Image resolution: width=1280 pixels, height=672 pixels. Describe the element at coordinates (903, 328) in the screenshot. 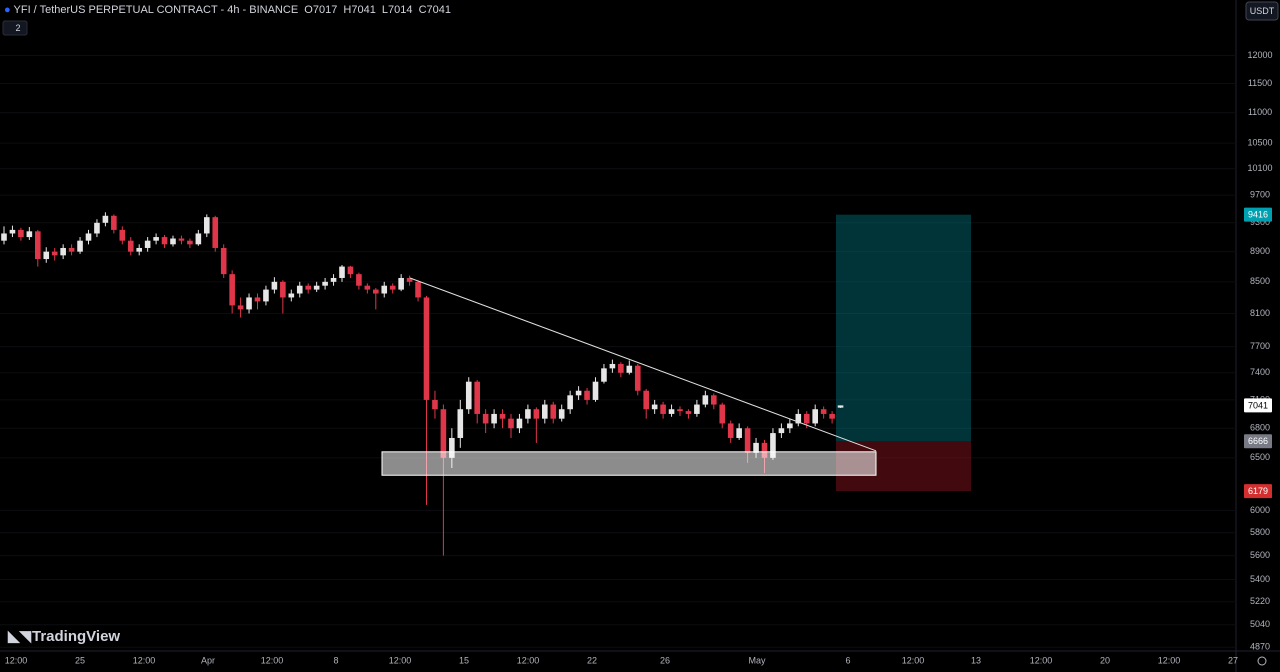

I see `target-zone` at that location.